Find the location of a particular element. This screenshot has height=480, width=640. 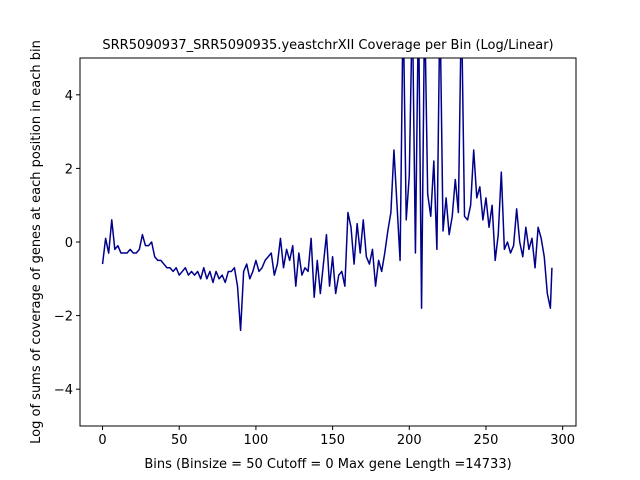

y-tick-label: 2 is located at coordinates (69, 169).